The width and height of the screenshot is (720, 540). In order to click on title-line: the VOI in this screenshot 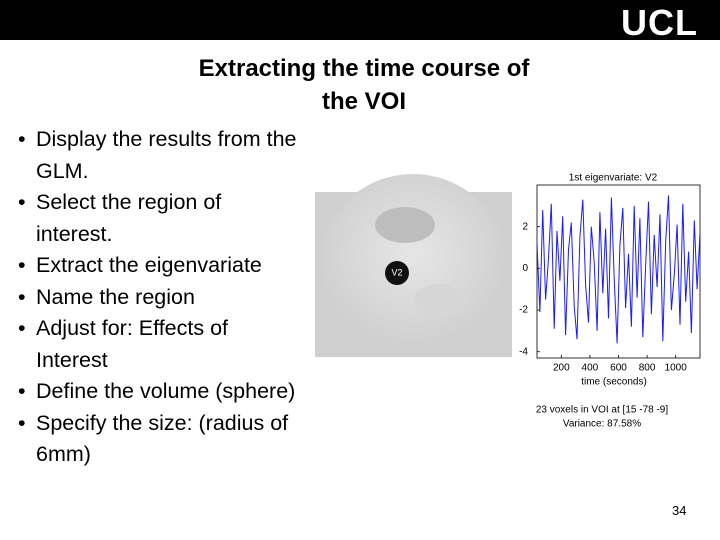, I will do `click(363, 101)`.